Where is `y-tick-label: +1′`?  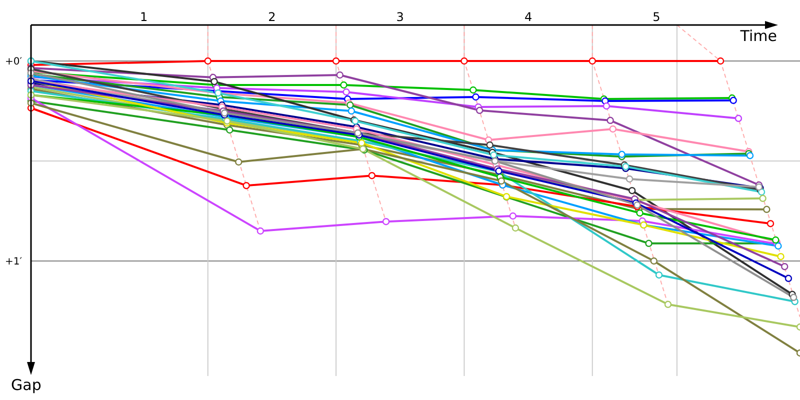
y-tick-label: +1′ is located at coordinates (13, 262).